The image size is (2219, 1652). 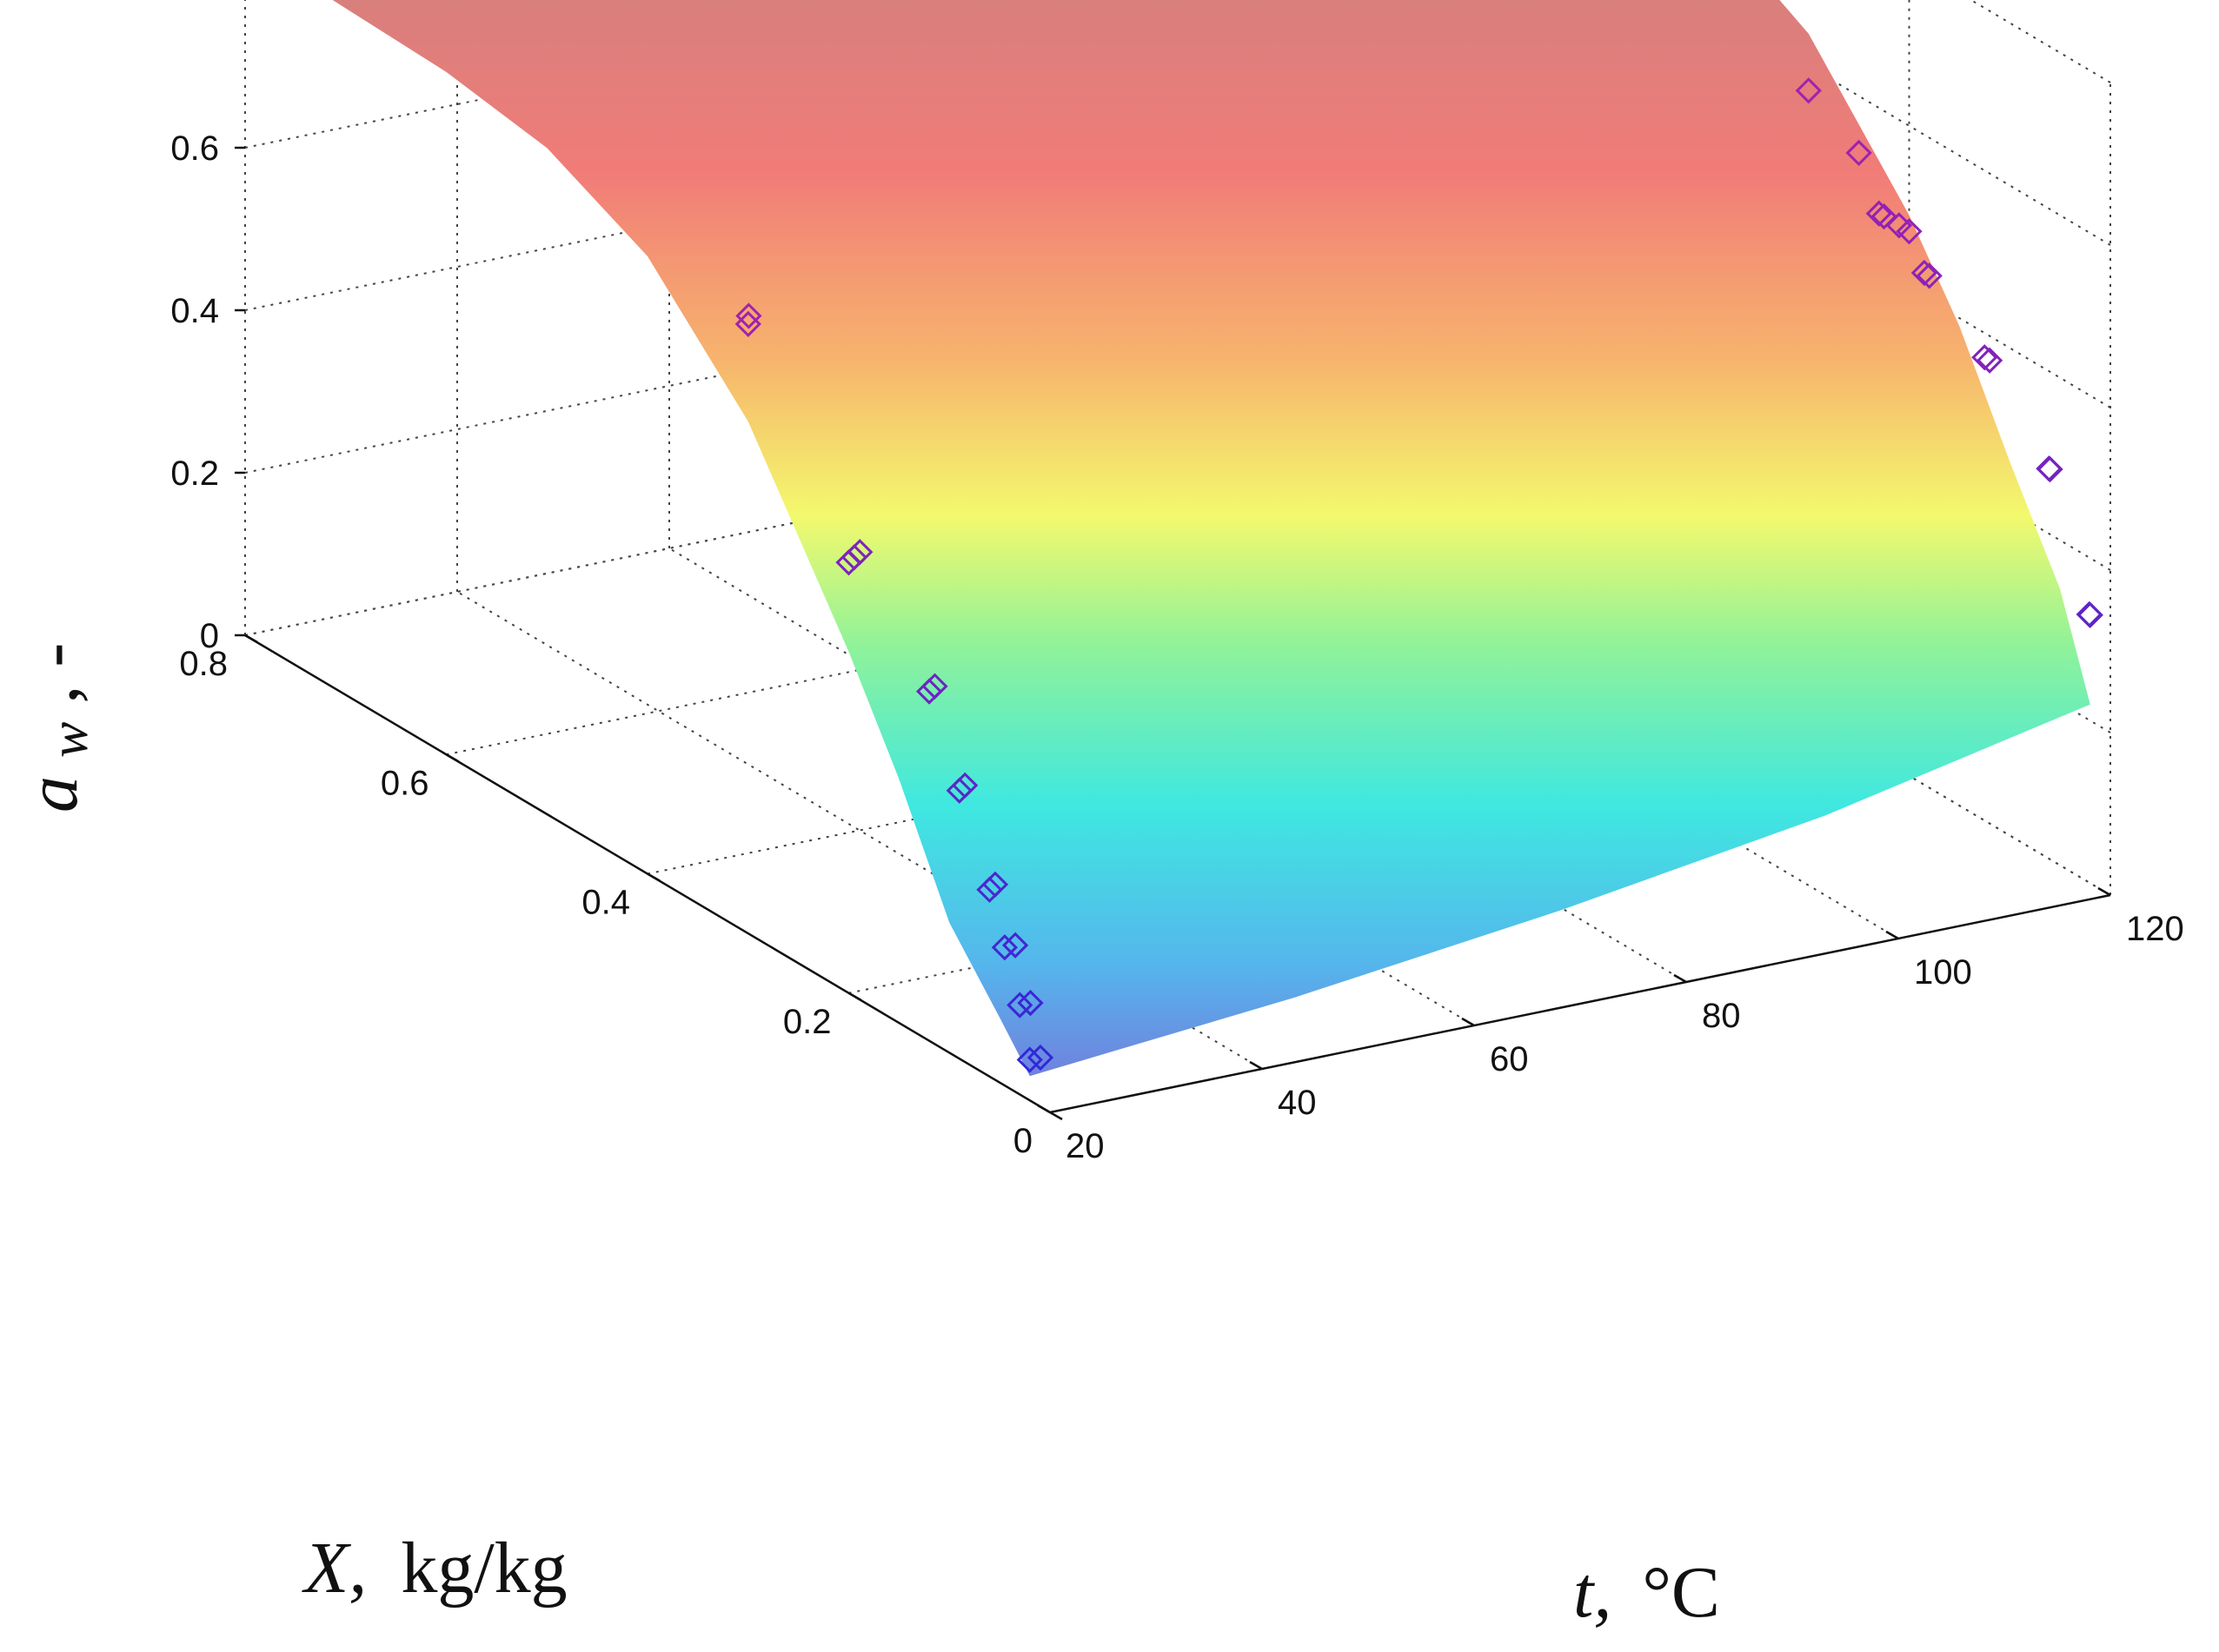 I want to click on z-tick-label-4: 0.8, so click(x=194, y=2).